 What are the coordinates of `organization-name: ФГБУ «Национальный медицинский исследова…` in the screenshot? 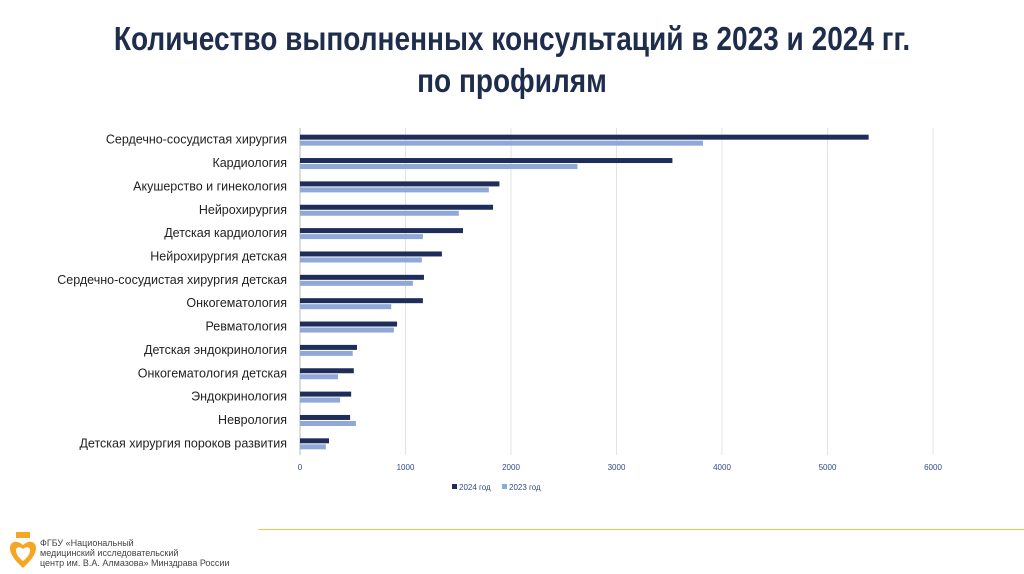 It's located at (135, 553).